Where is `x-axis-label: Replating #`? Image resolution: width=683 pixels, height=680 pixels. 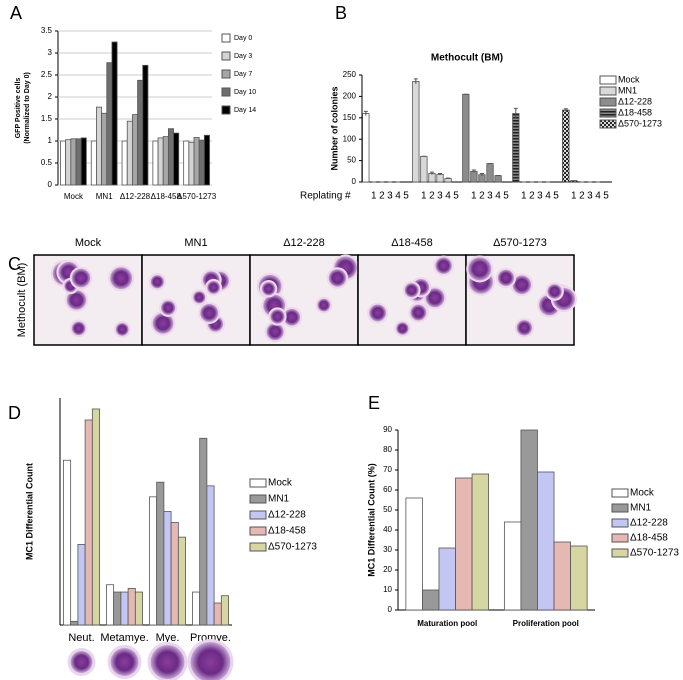
x-axis-label: Replating # is located at coordinates (325, 196).